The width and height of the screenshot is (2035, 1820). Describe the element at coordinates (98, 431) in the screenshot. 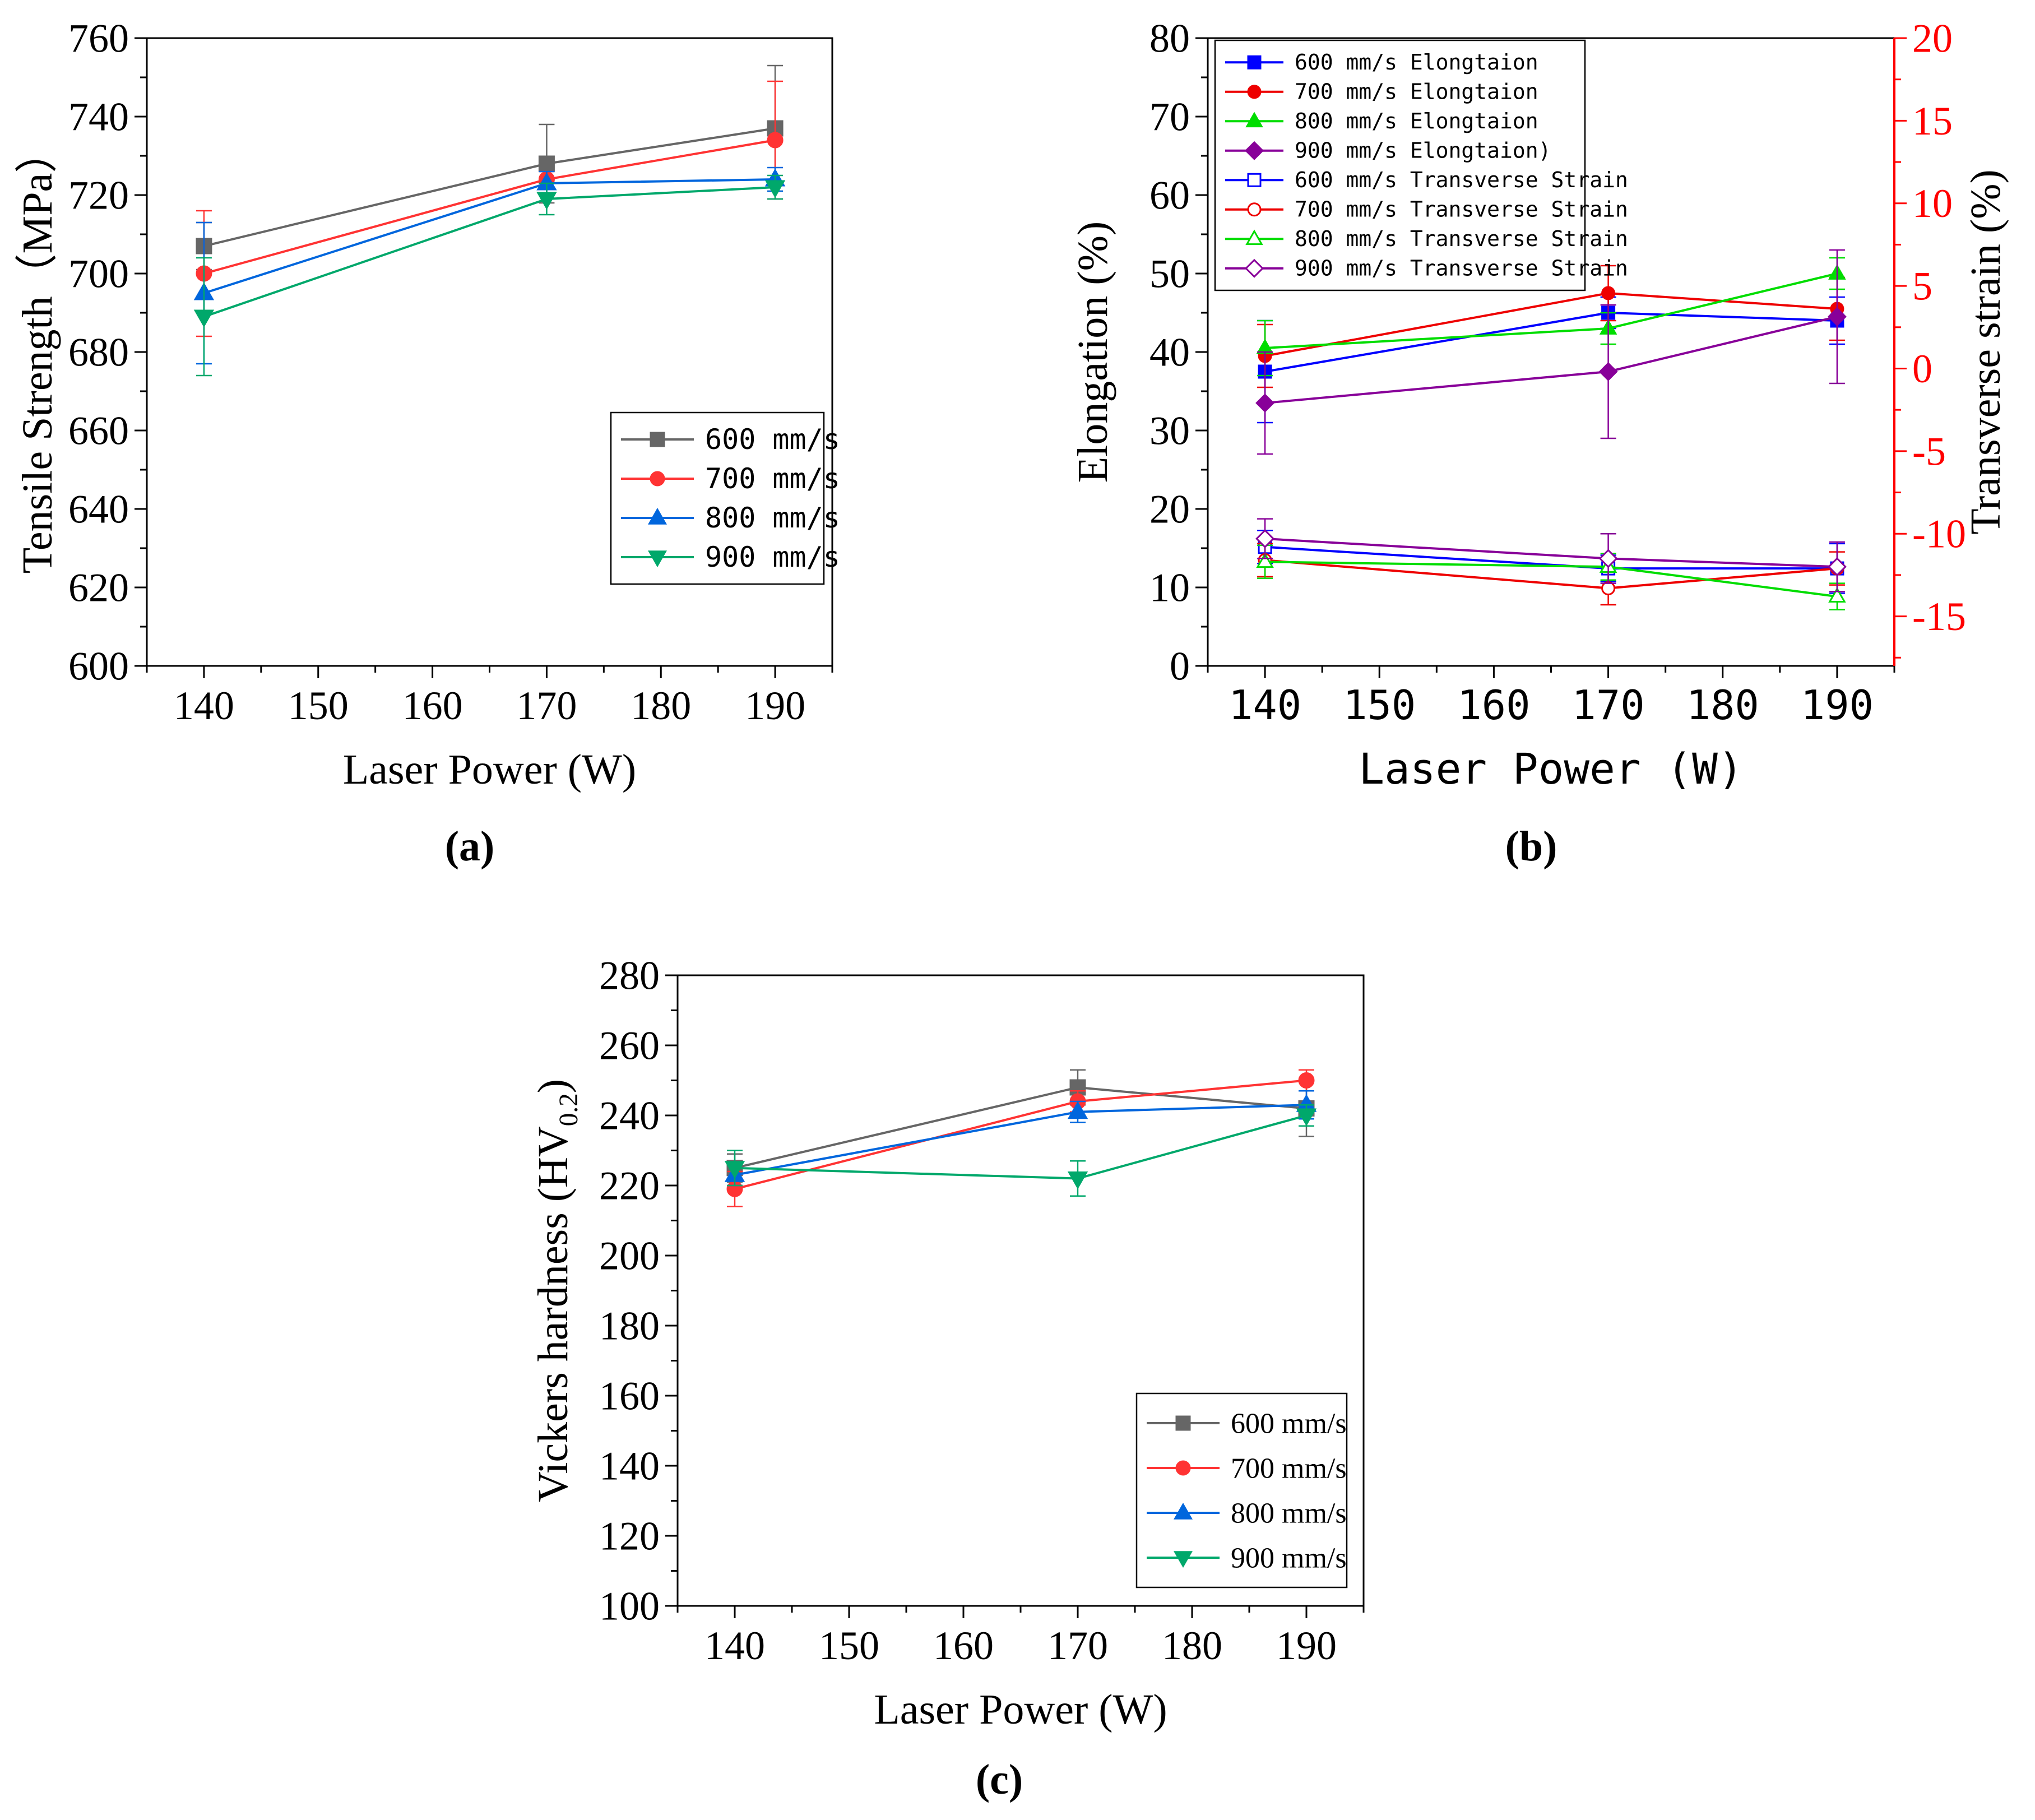

I see `y-tick-label: 660` at that location.